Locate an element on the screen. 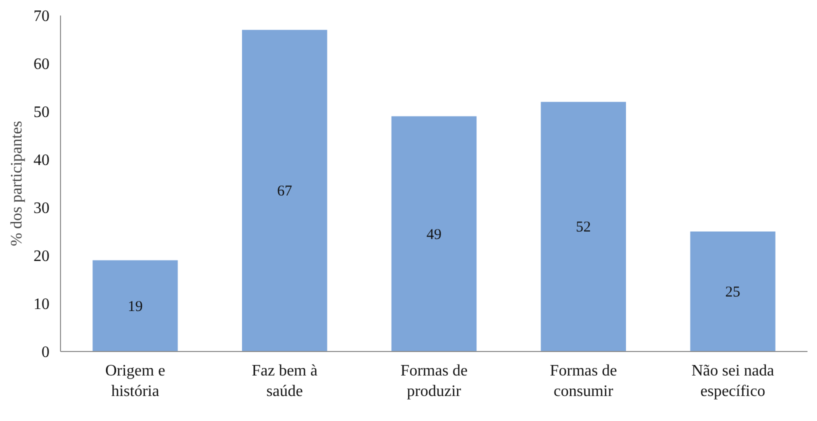 This screenshot has width=817, height=421. data-label: 67 is located at coordinates (285, 192).